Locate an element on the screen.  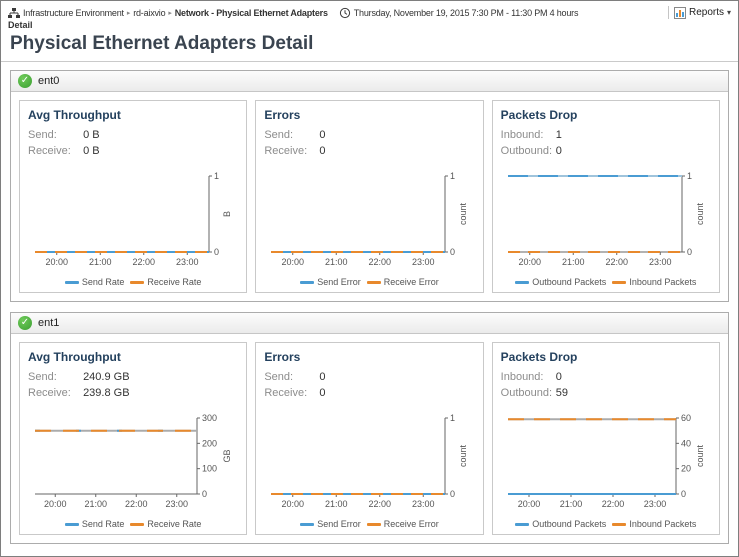
legend-label: Receive Rate is located at coordinates (174, 282).